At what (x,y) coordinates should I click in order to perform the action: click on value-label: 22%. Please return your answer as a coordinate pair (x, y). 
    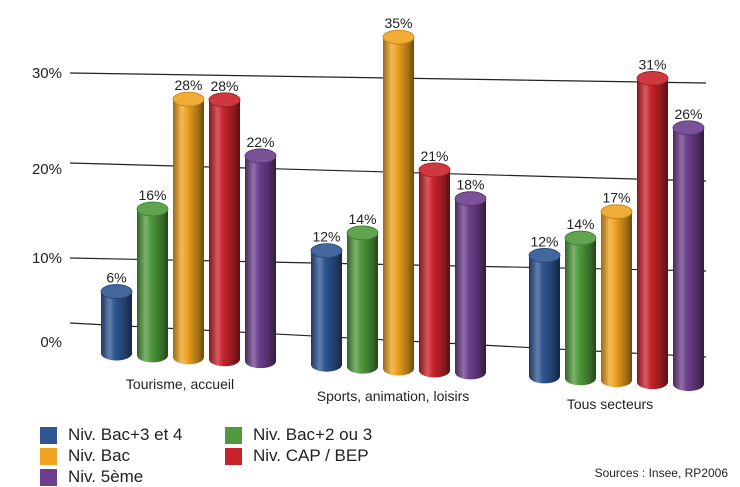
    Looking at the image, I should click on (260, 142).